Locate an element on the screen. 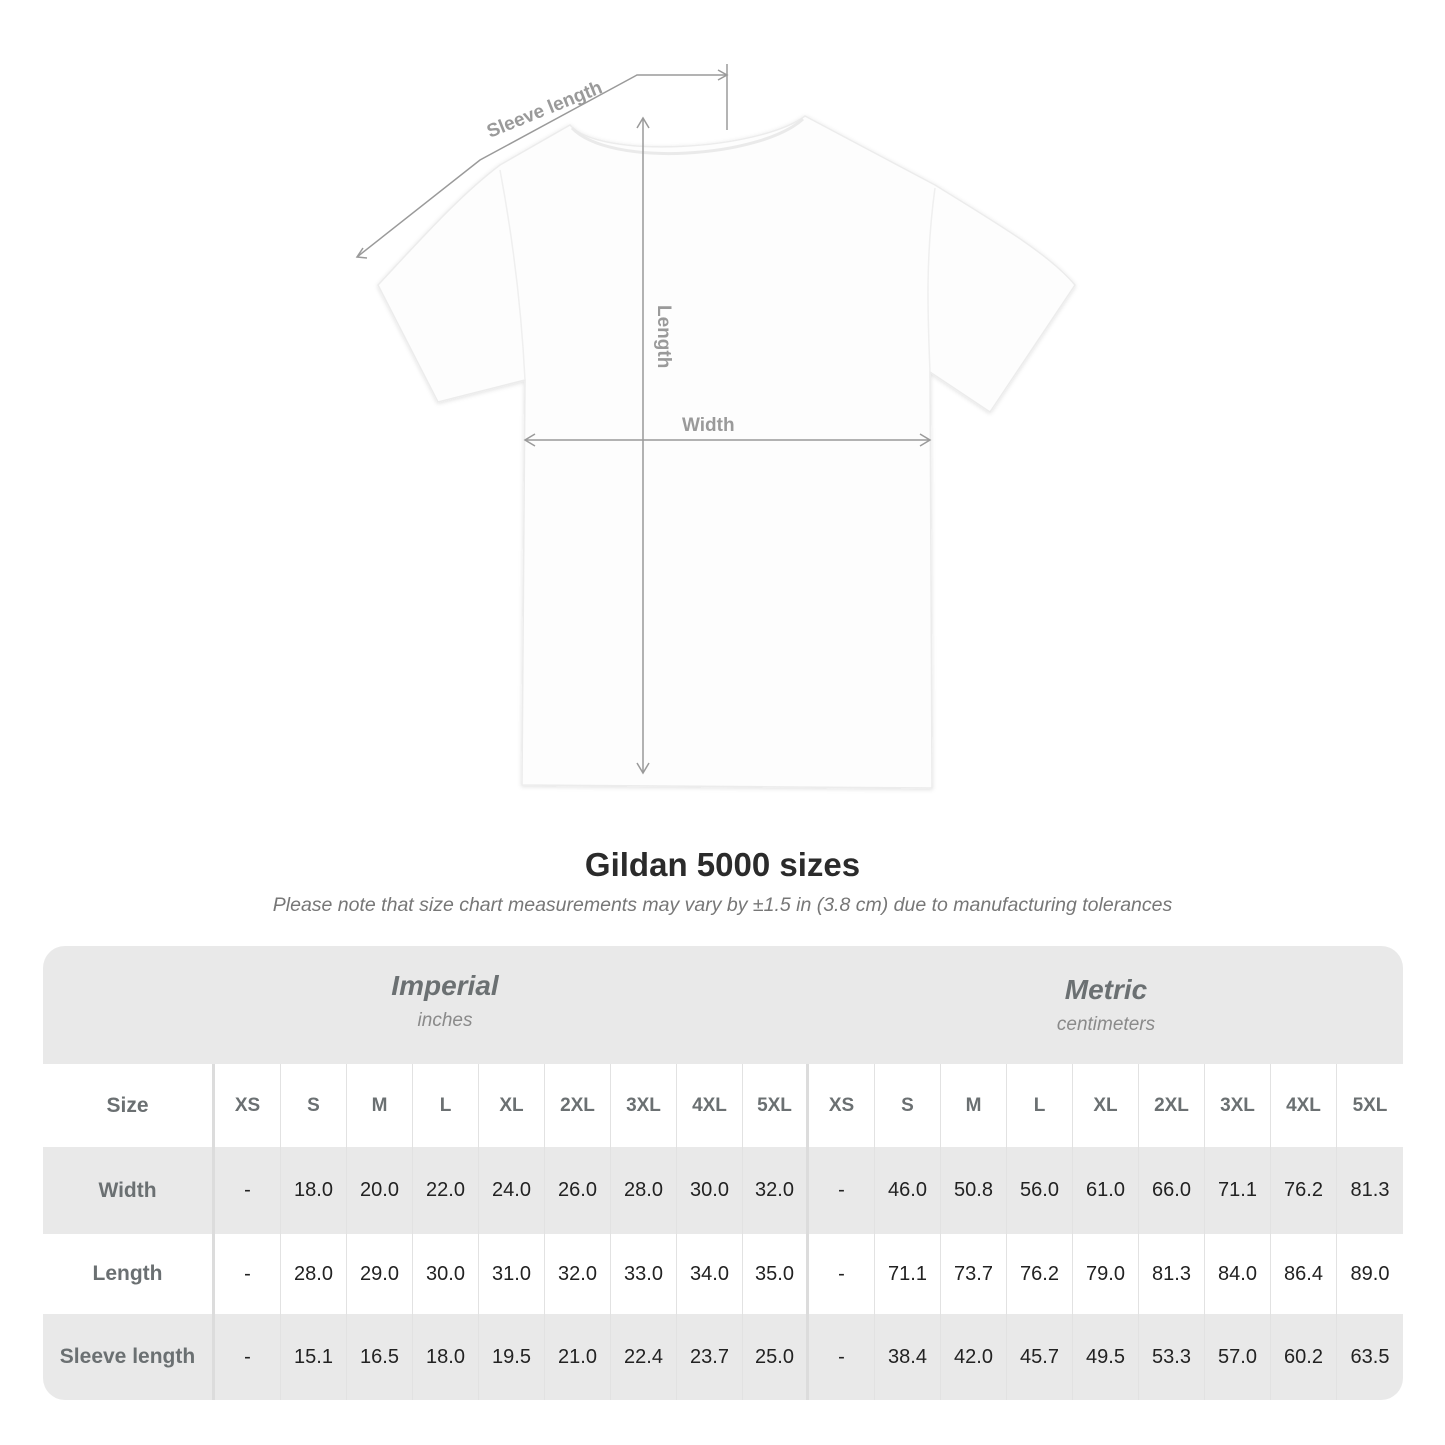 This screenshot has width=1445, height=1445. metric-value-cell: 38.4 is located at coordinates (908, 1357).